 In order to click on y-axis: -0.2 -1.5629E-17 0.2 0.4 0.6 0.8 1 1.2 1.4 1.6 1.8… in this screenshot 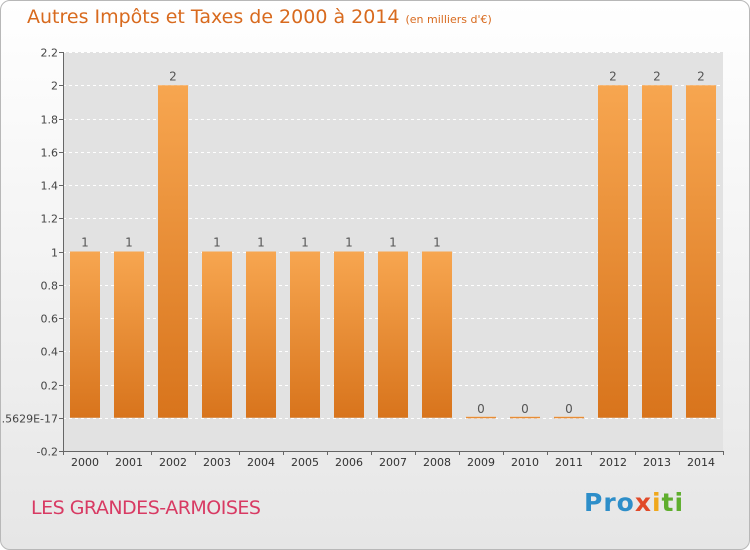, I will do `click(32, 253)`.